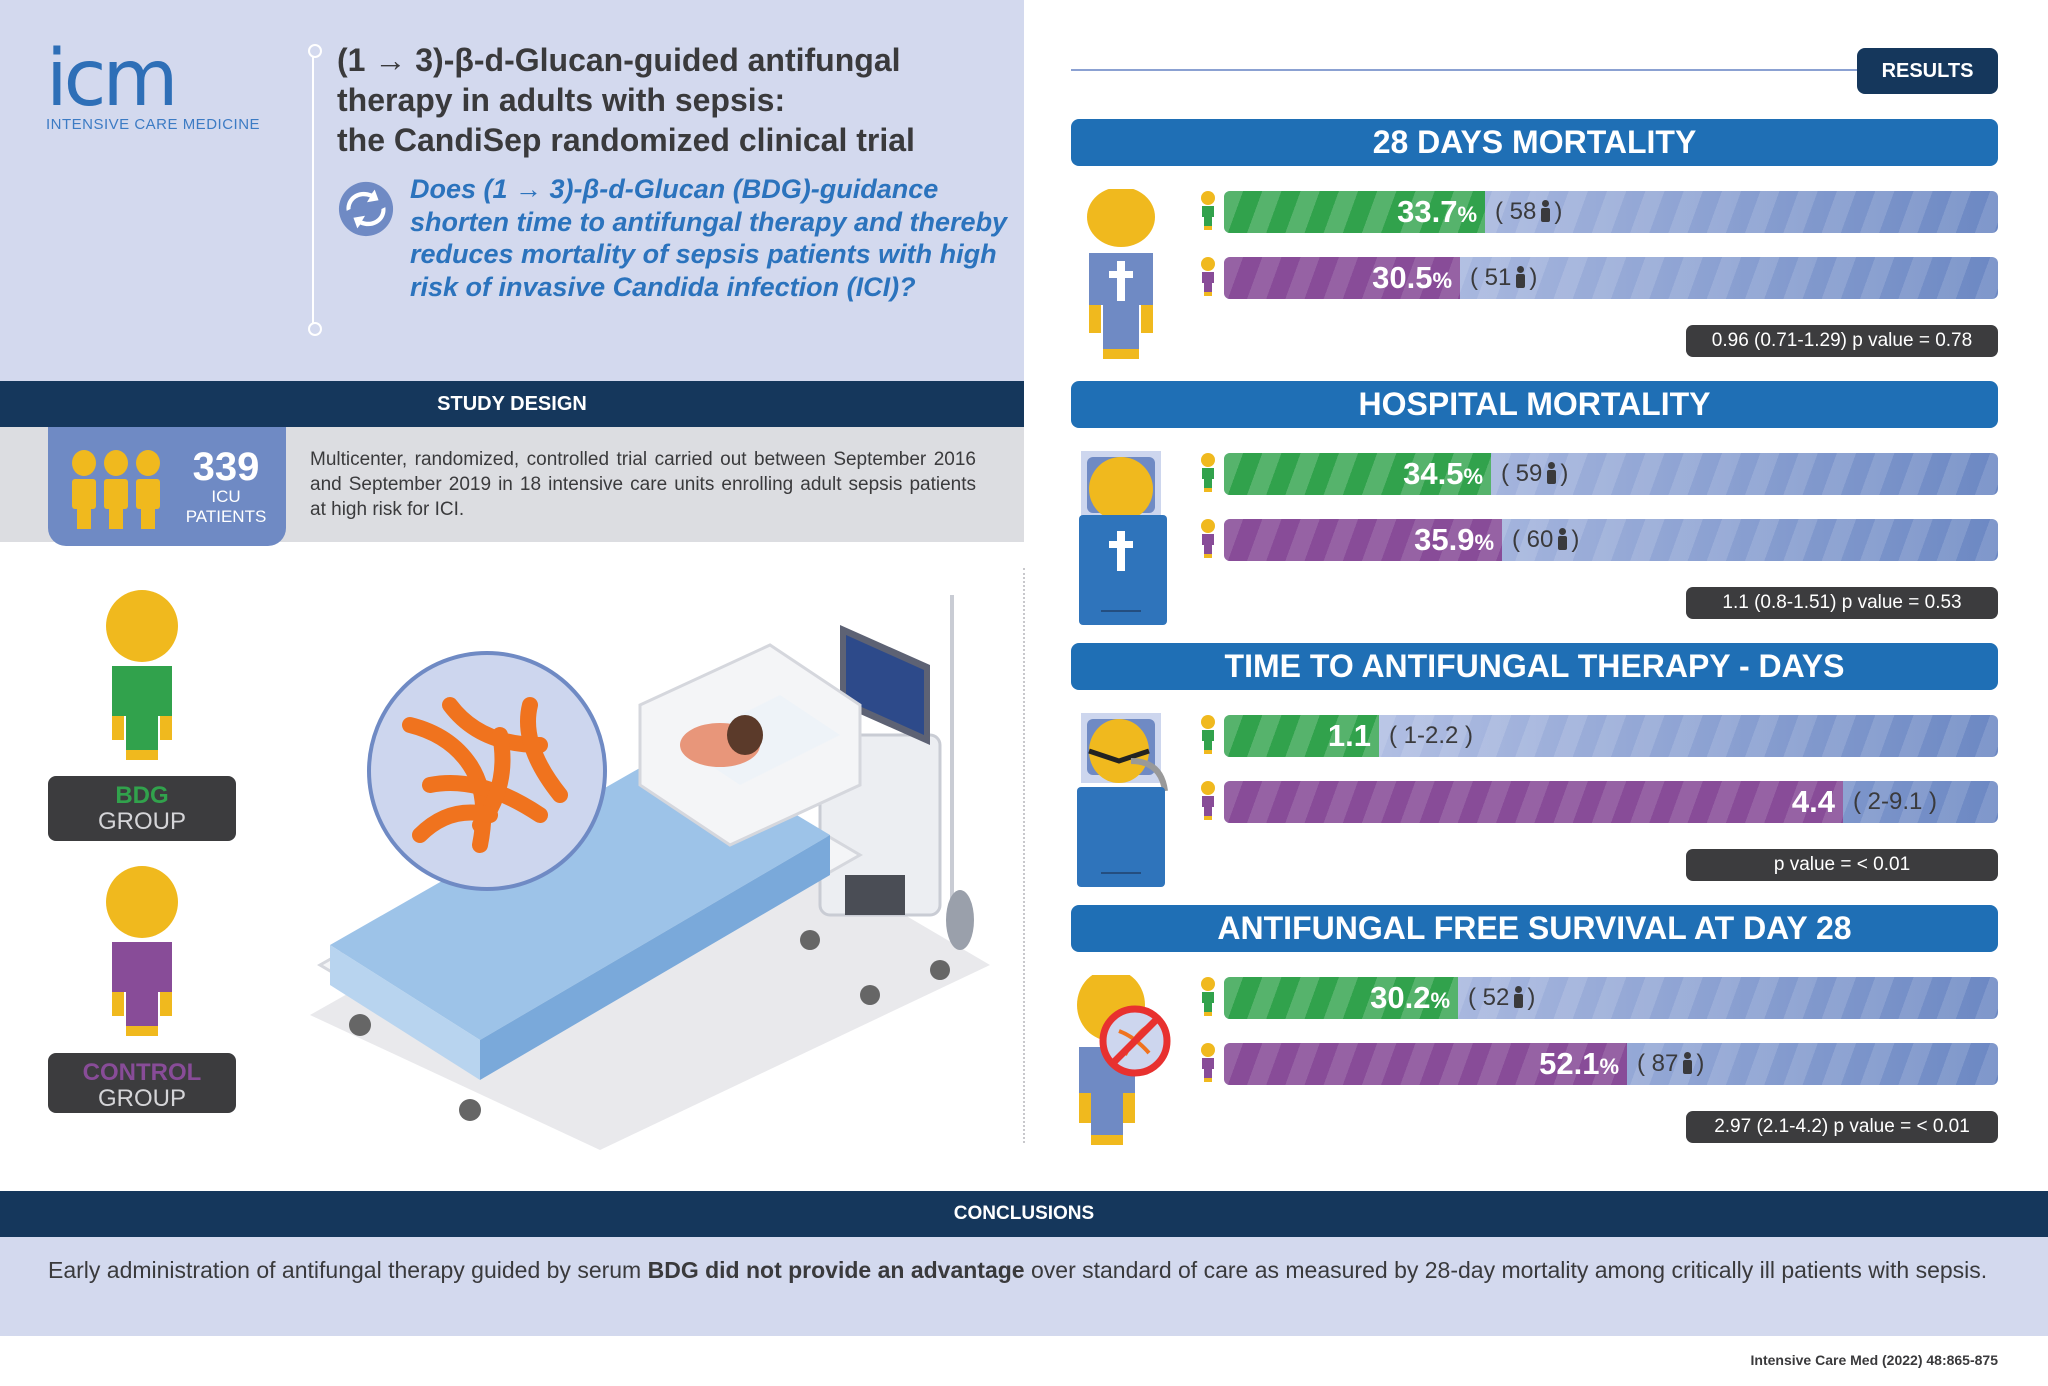 This screenshot has height=1386, width=2048. Describe the element at coordinates (226, 496) in the screenshot. I see `count-label-icu: ICU` at that location.